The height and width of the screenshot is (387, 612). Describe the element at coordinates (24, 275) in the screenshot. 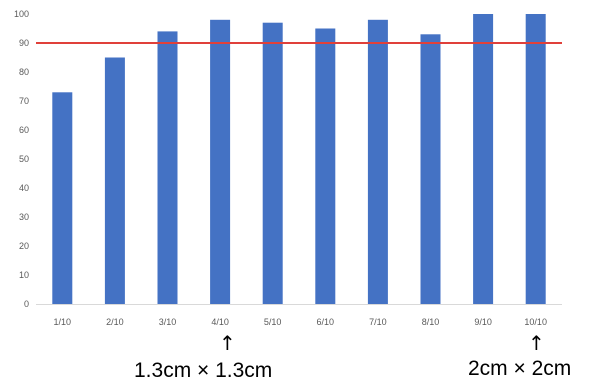

I see `y-tick-label: 10` at that location.